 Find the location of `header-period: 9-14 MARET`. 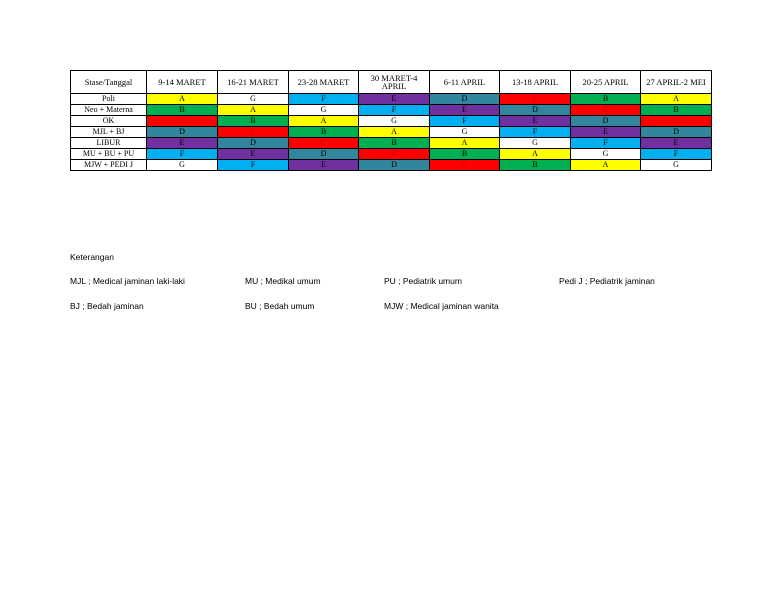

header-period: 9-14 MARET is located at coordinates (182, 82).